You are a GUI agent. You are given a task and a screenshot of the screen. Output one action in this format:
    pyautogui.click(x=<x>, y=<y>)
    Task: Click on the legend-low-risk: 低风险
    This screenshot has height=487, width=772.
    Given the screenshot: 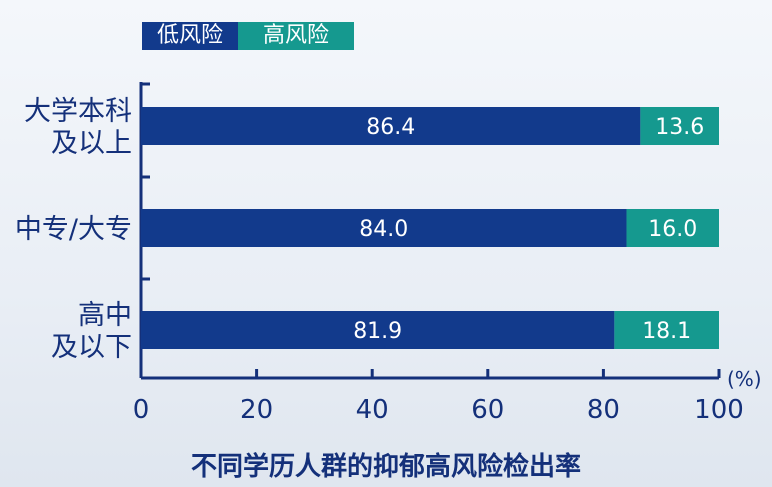 What is the action you would take?
    pyautogui.click(x=190, y=36)
    